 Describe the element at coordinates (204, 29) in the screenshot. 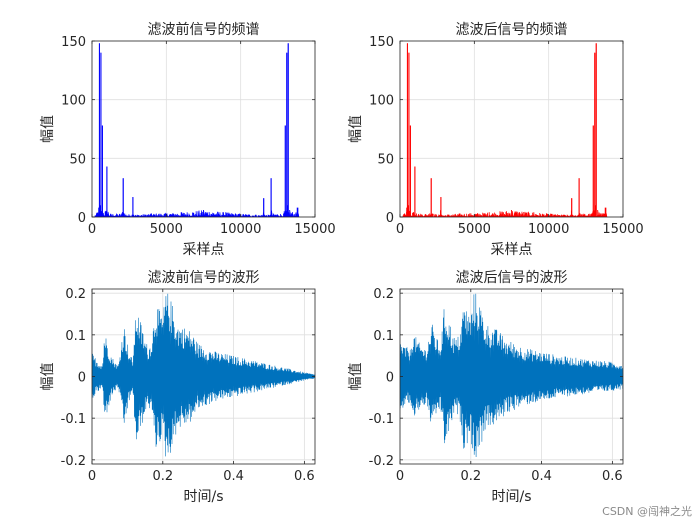

I see `chart-title: 滤波前信号的频谱` at that location.